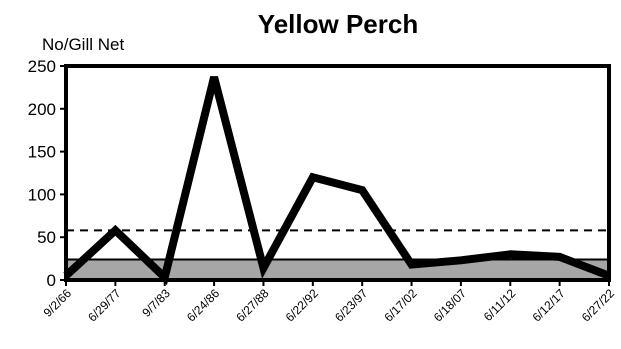  I want to click on x-tick-label: 6/27/88, so click(252, 305).